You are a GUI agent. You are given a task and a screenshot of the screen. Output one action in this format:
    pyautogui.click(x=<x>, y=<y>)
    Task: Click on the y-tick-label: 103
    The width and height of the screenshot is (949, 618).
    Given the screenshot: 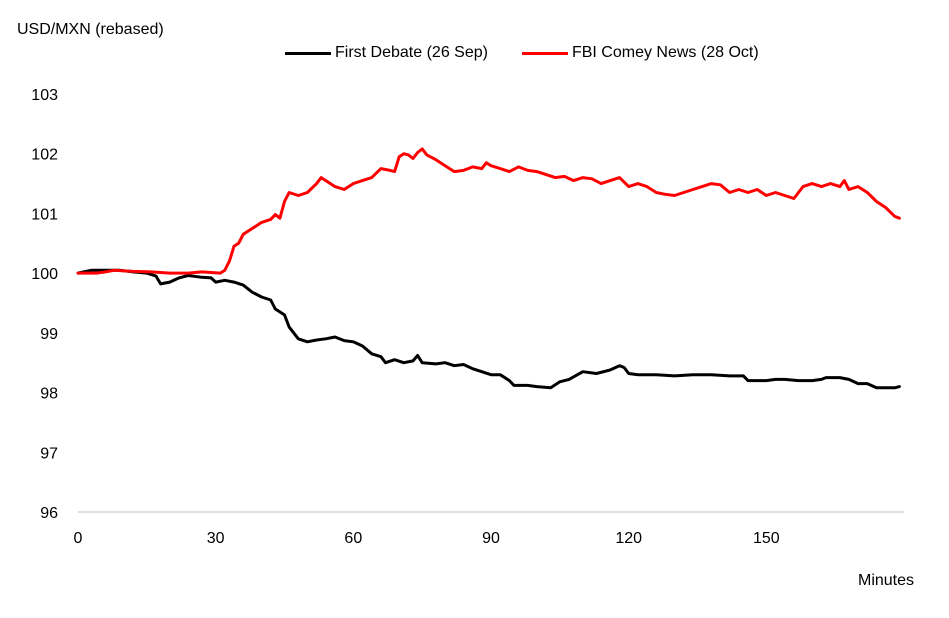 What is the action you would take?
    pyautogui.click(x=44, y=95)
    